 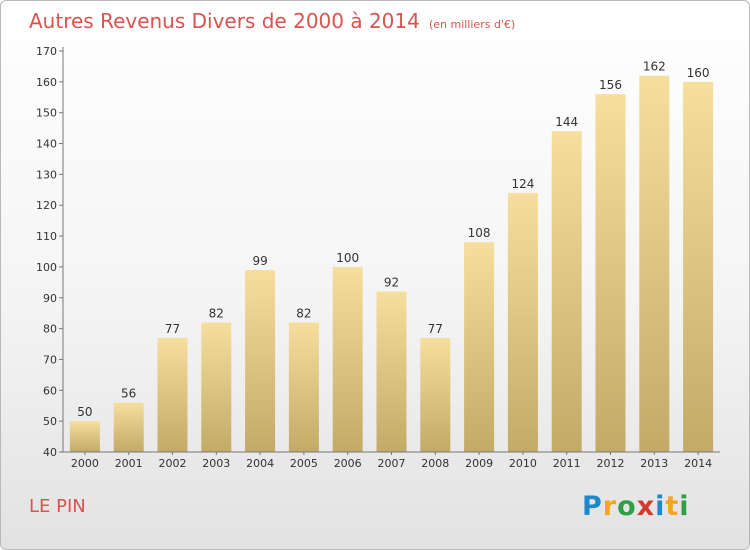 I want to click on value-label: 56, so click(x=128, y=394).